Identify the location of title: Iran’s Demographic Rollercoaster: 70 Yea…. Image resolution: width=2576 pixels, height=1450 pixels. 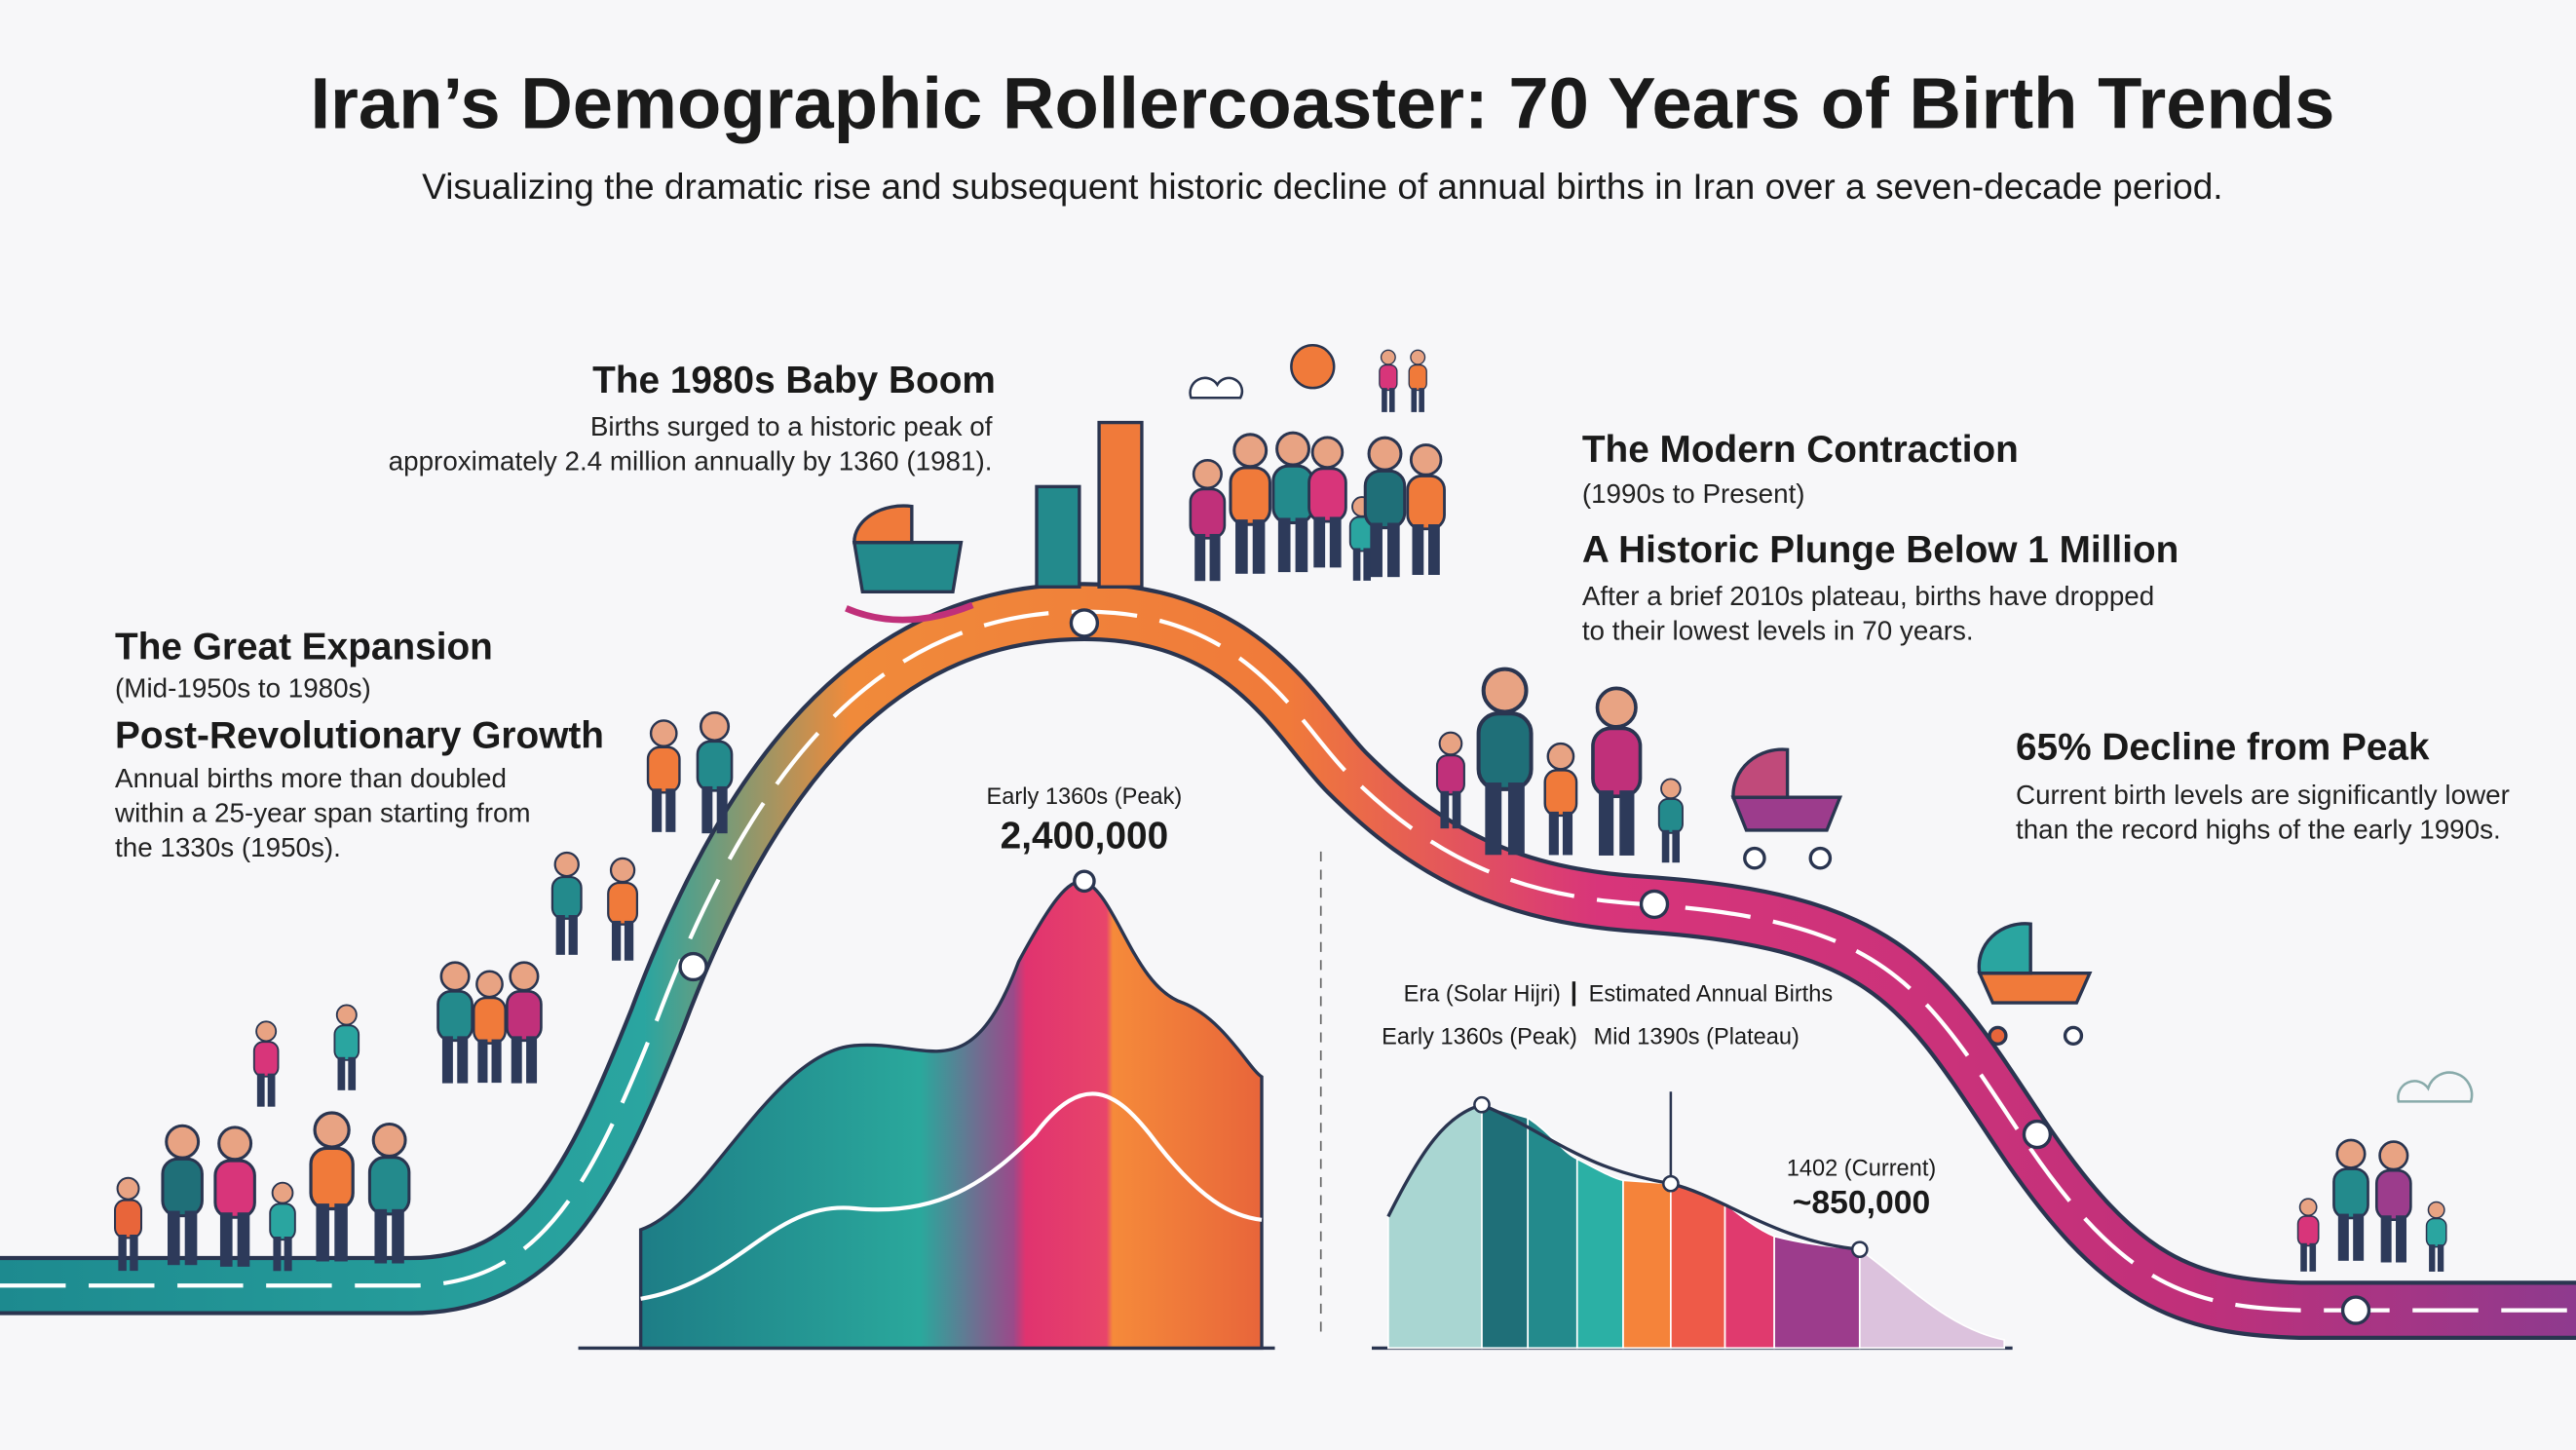
(1322, 103).